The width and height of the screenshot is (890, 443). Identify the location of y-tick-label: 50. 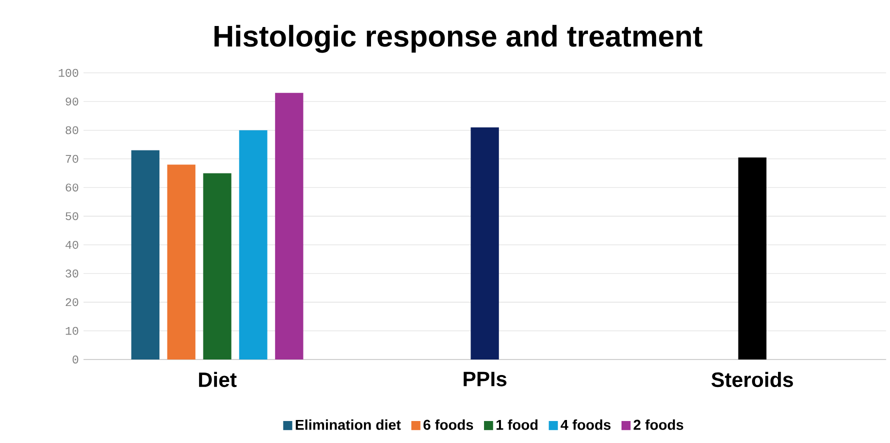
(72, 216).